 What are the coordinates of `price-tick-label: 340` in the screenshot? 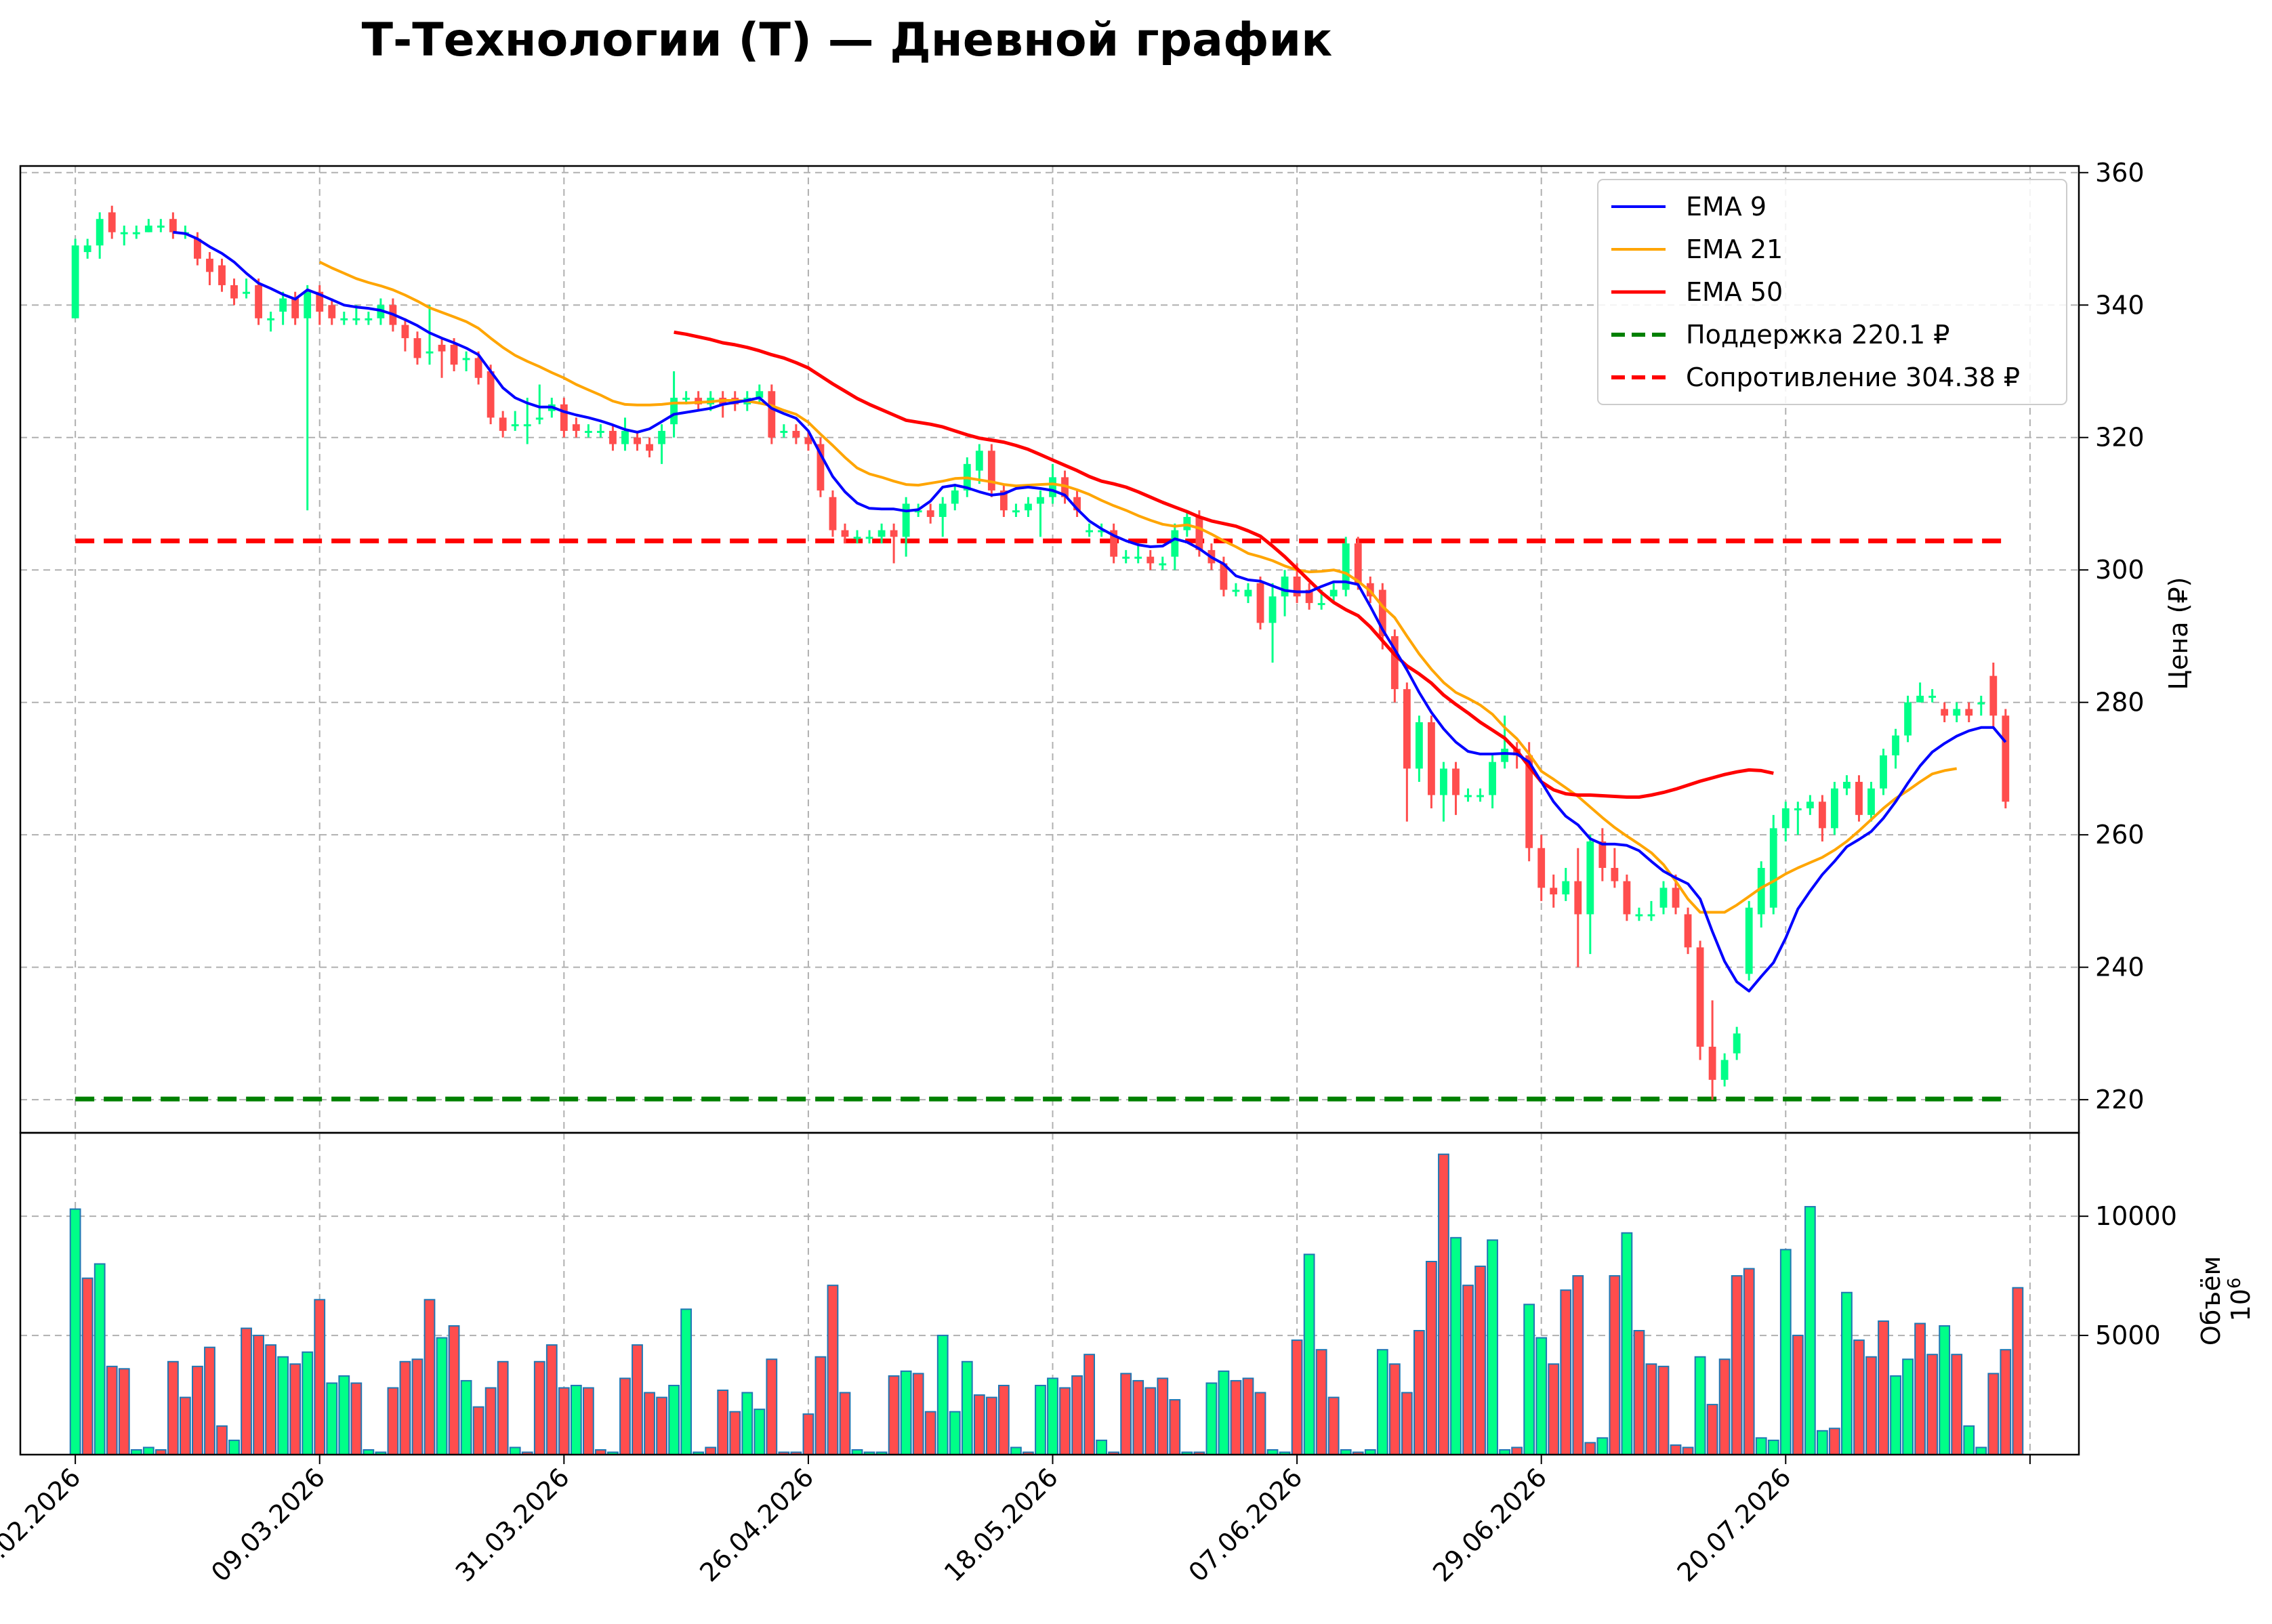 It's located at (2120, 305).